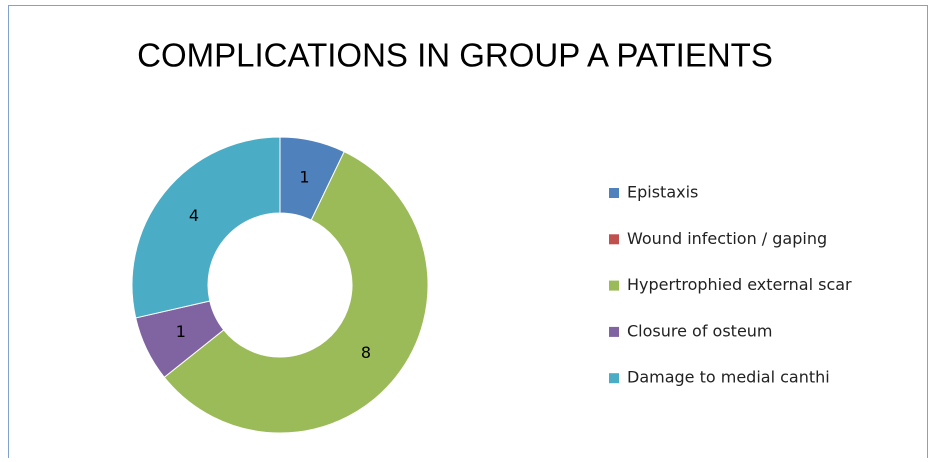 This screenshot has width=930, height=462. Describe the element at coordinates (739, 284) in the screenshot. I see `legend-text: Hypertrophied external scar` at that location.